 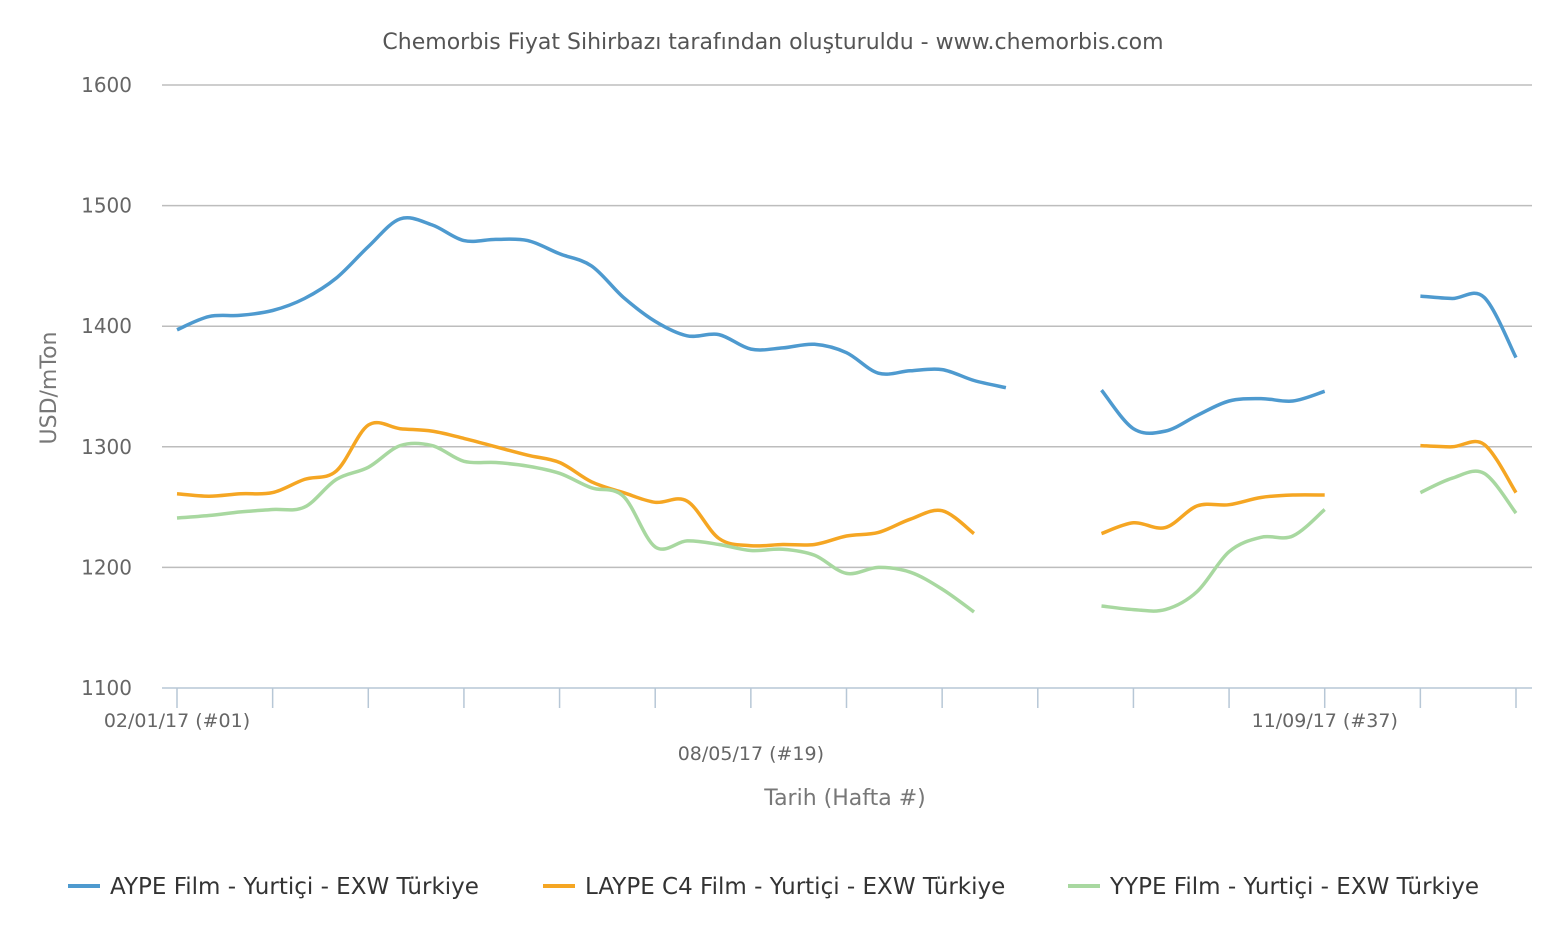 What do you see at coordinates (106, 567) in the screenshot?
I see `y-tick-label: 1200` at bounding box center [106, 567].